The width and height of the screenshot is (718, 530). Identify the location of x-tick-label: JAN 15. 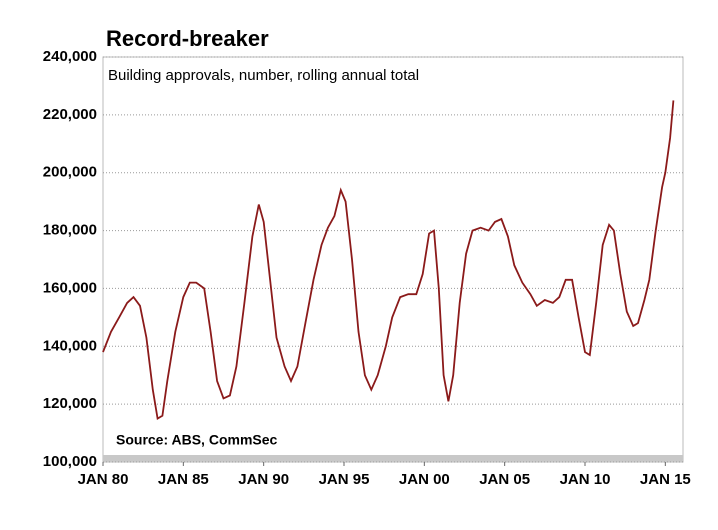
(665, 479).